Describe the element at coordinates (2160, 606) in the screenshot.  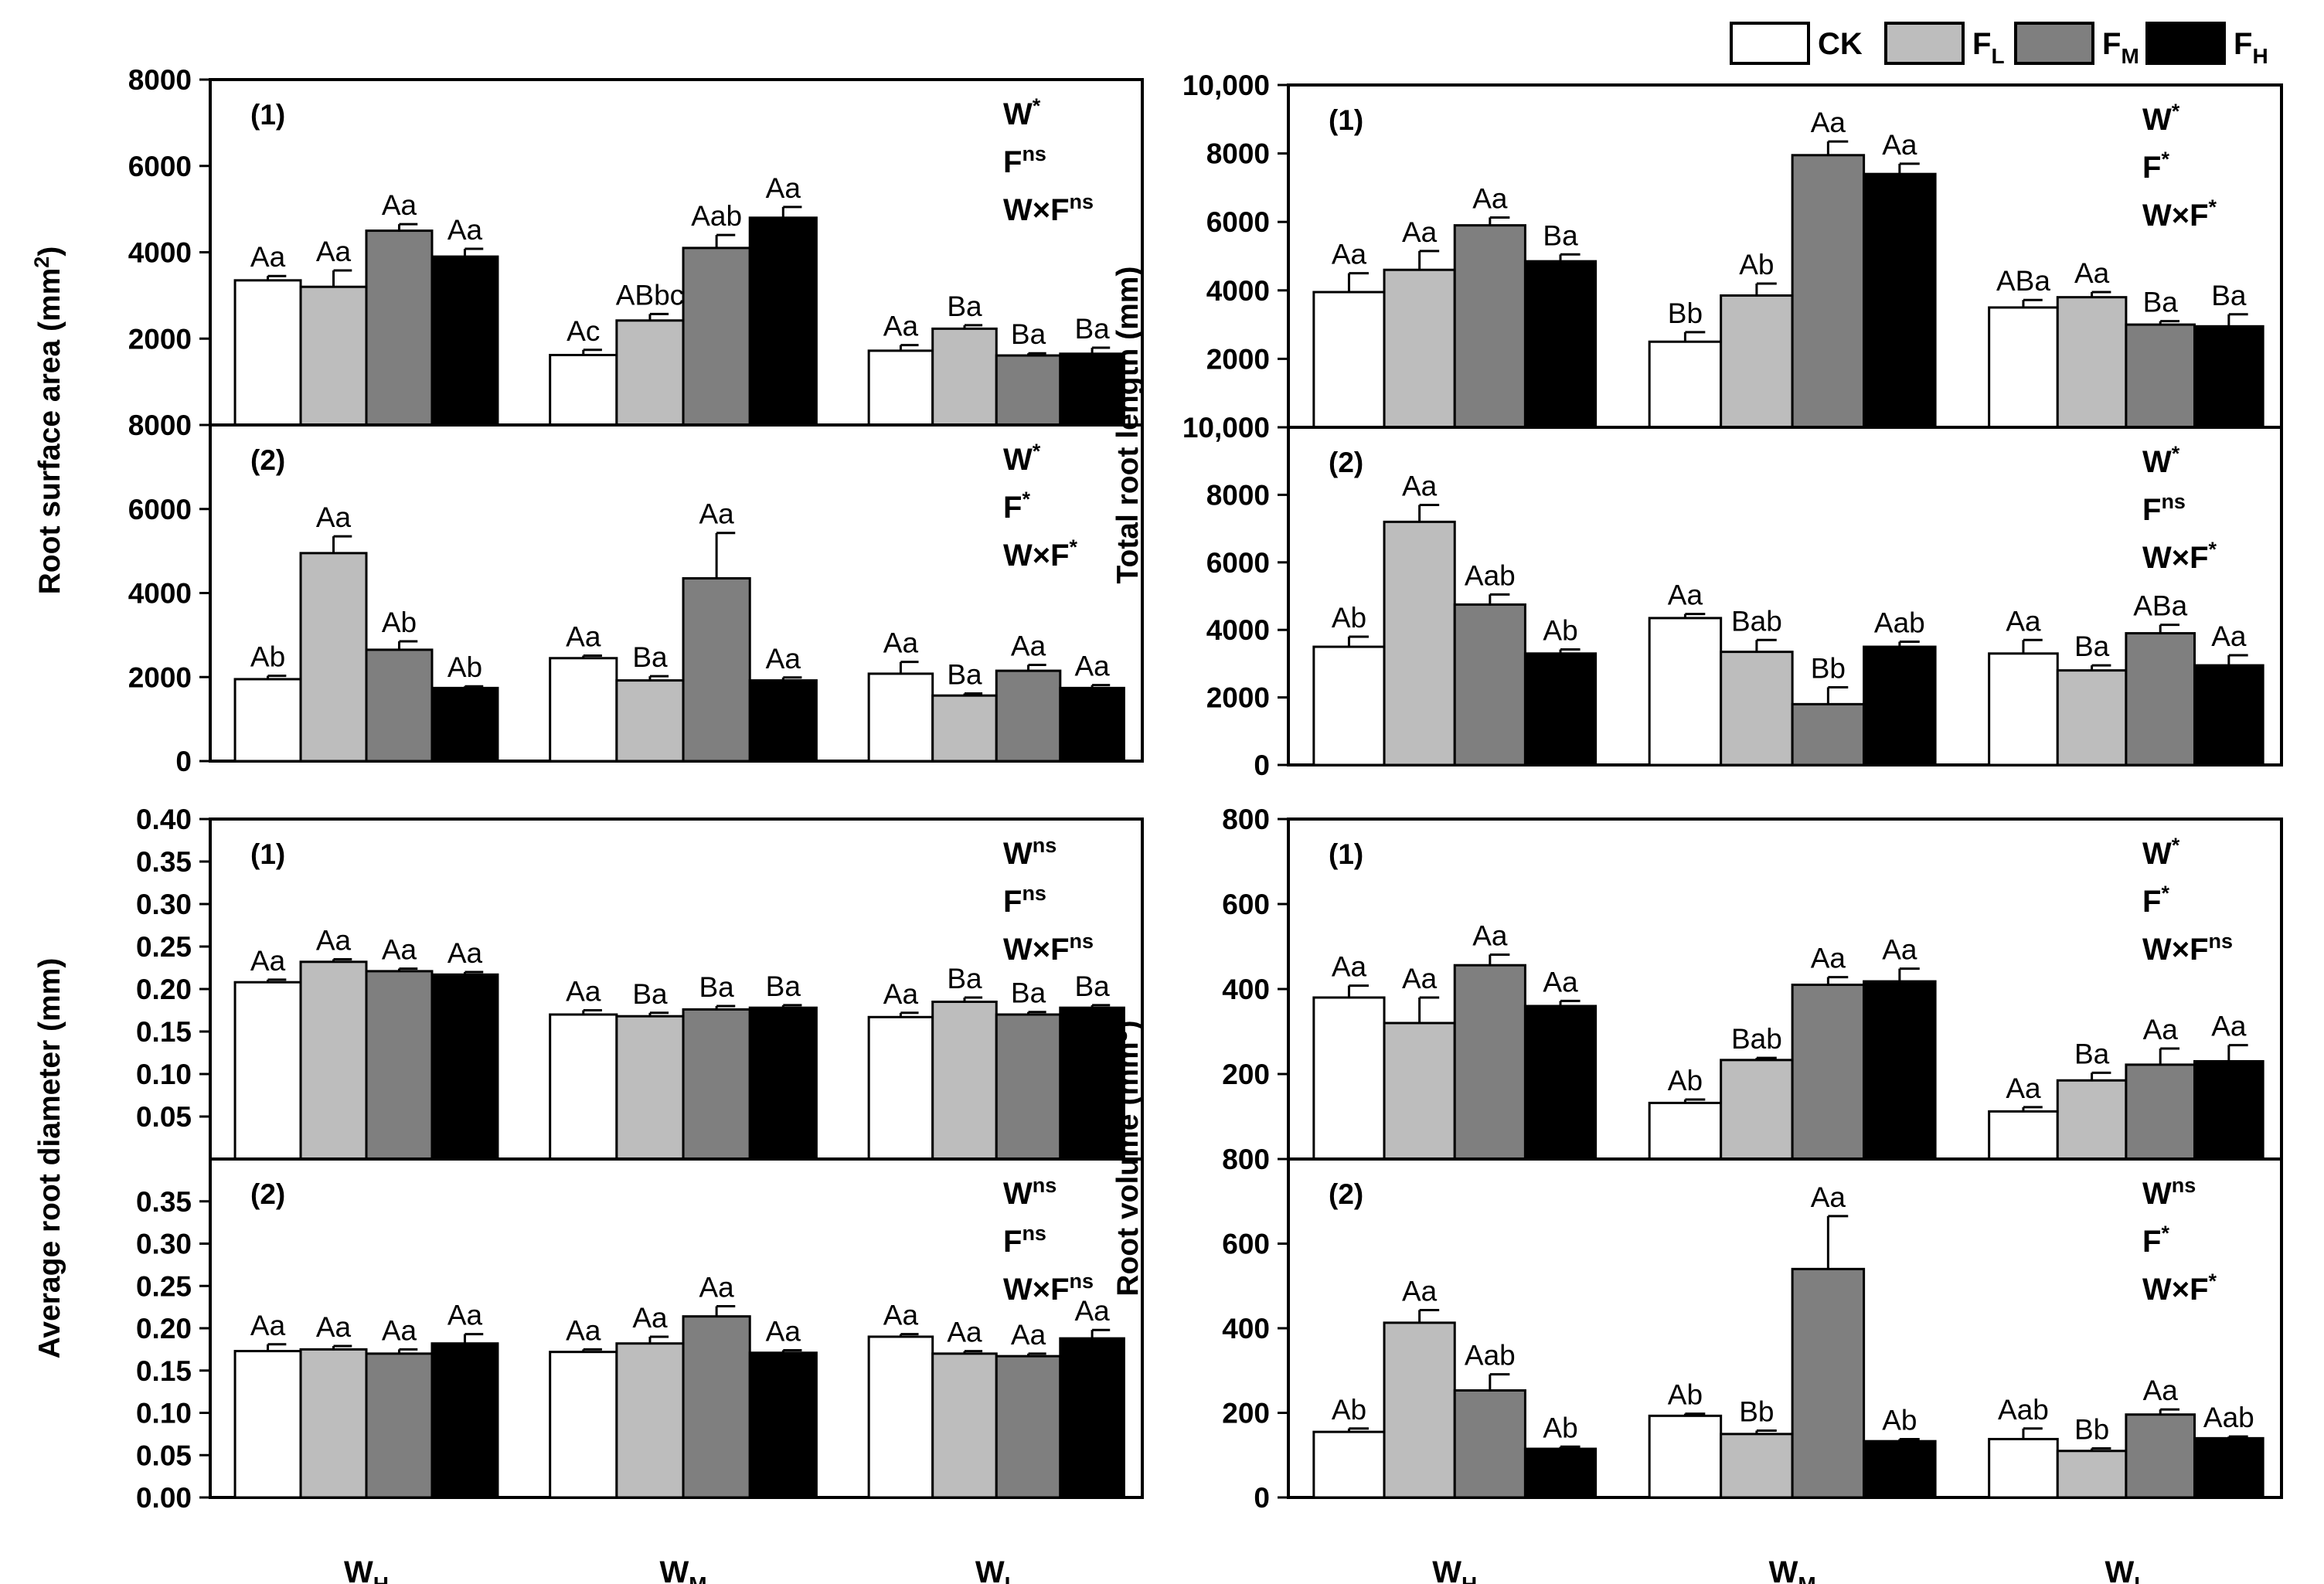
I see `significance-label: ABa` at that location.